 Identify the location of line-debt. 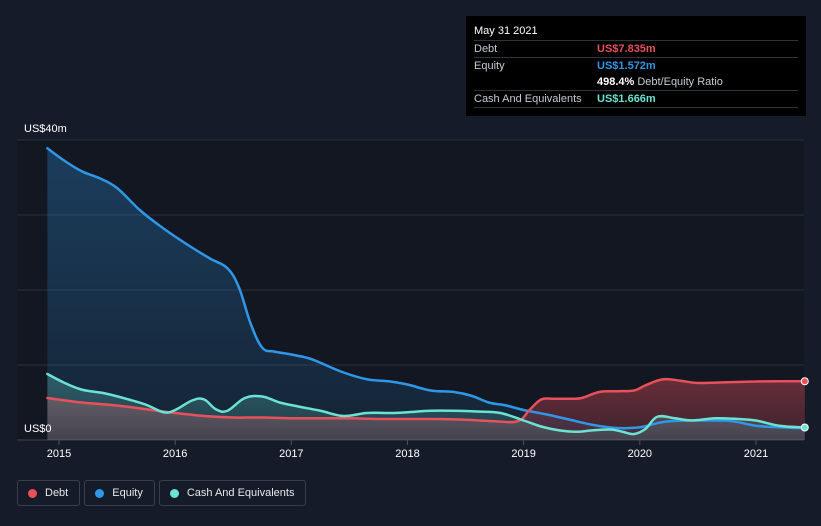
(426, 400).